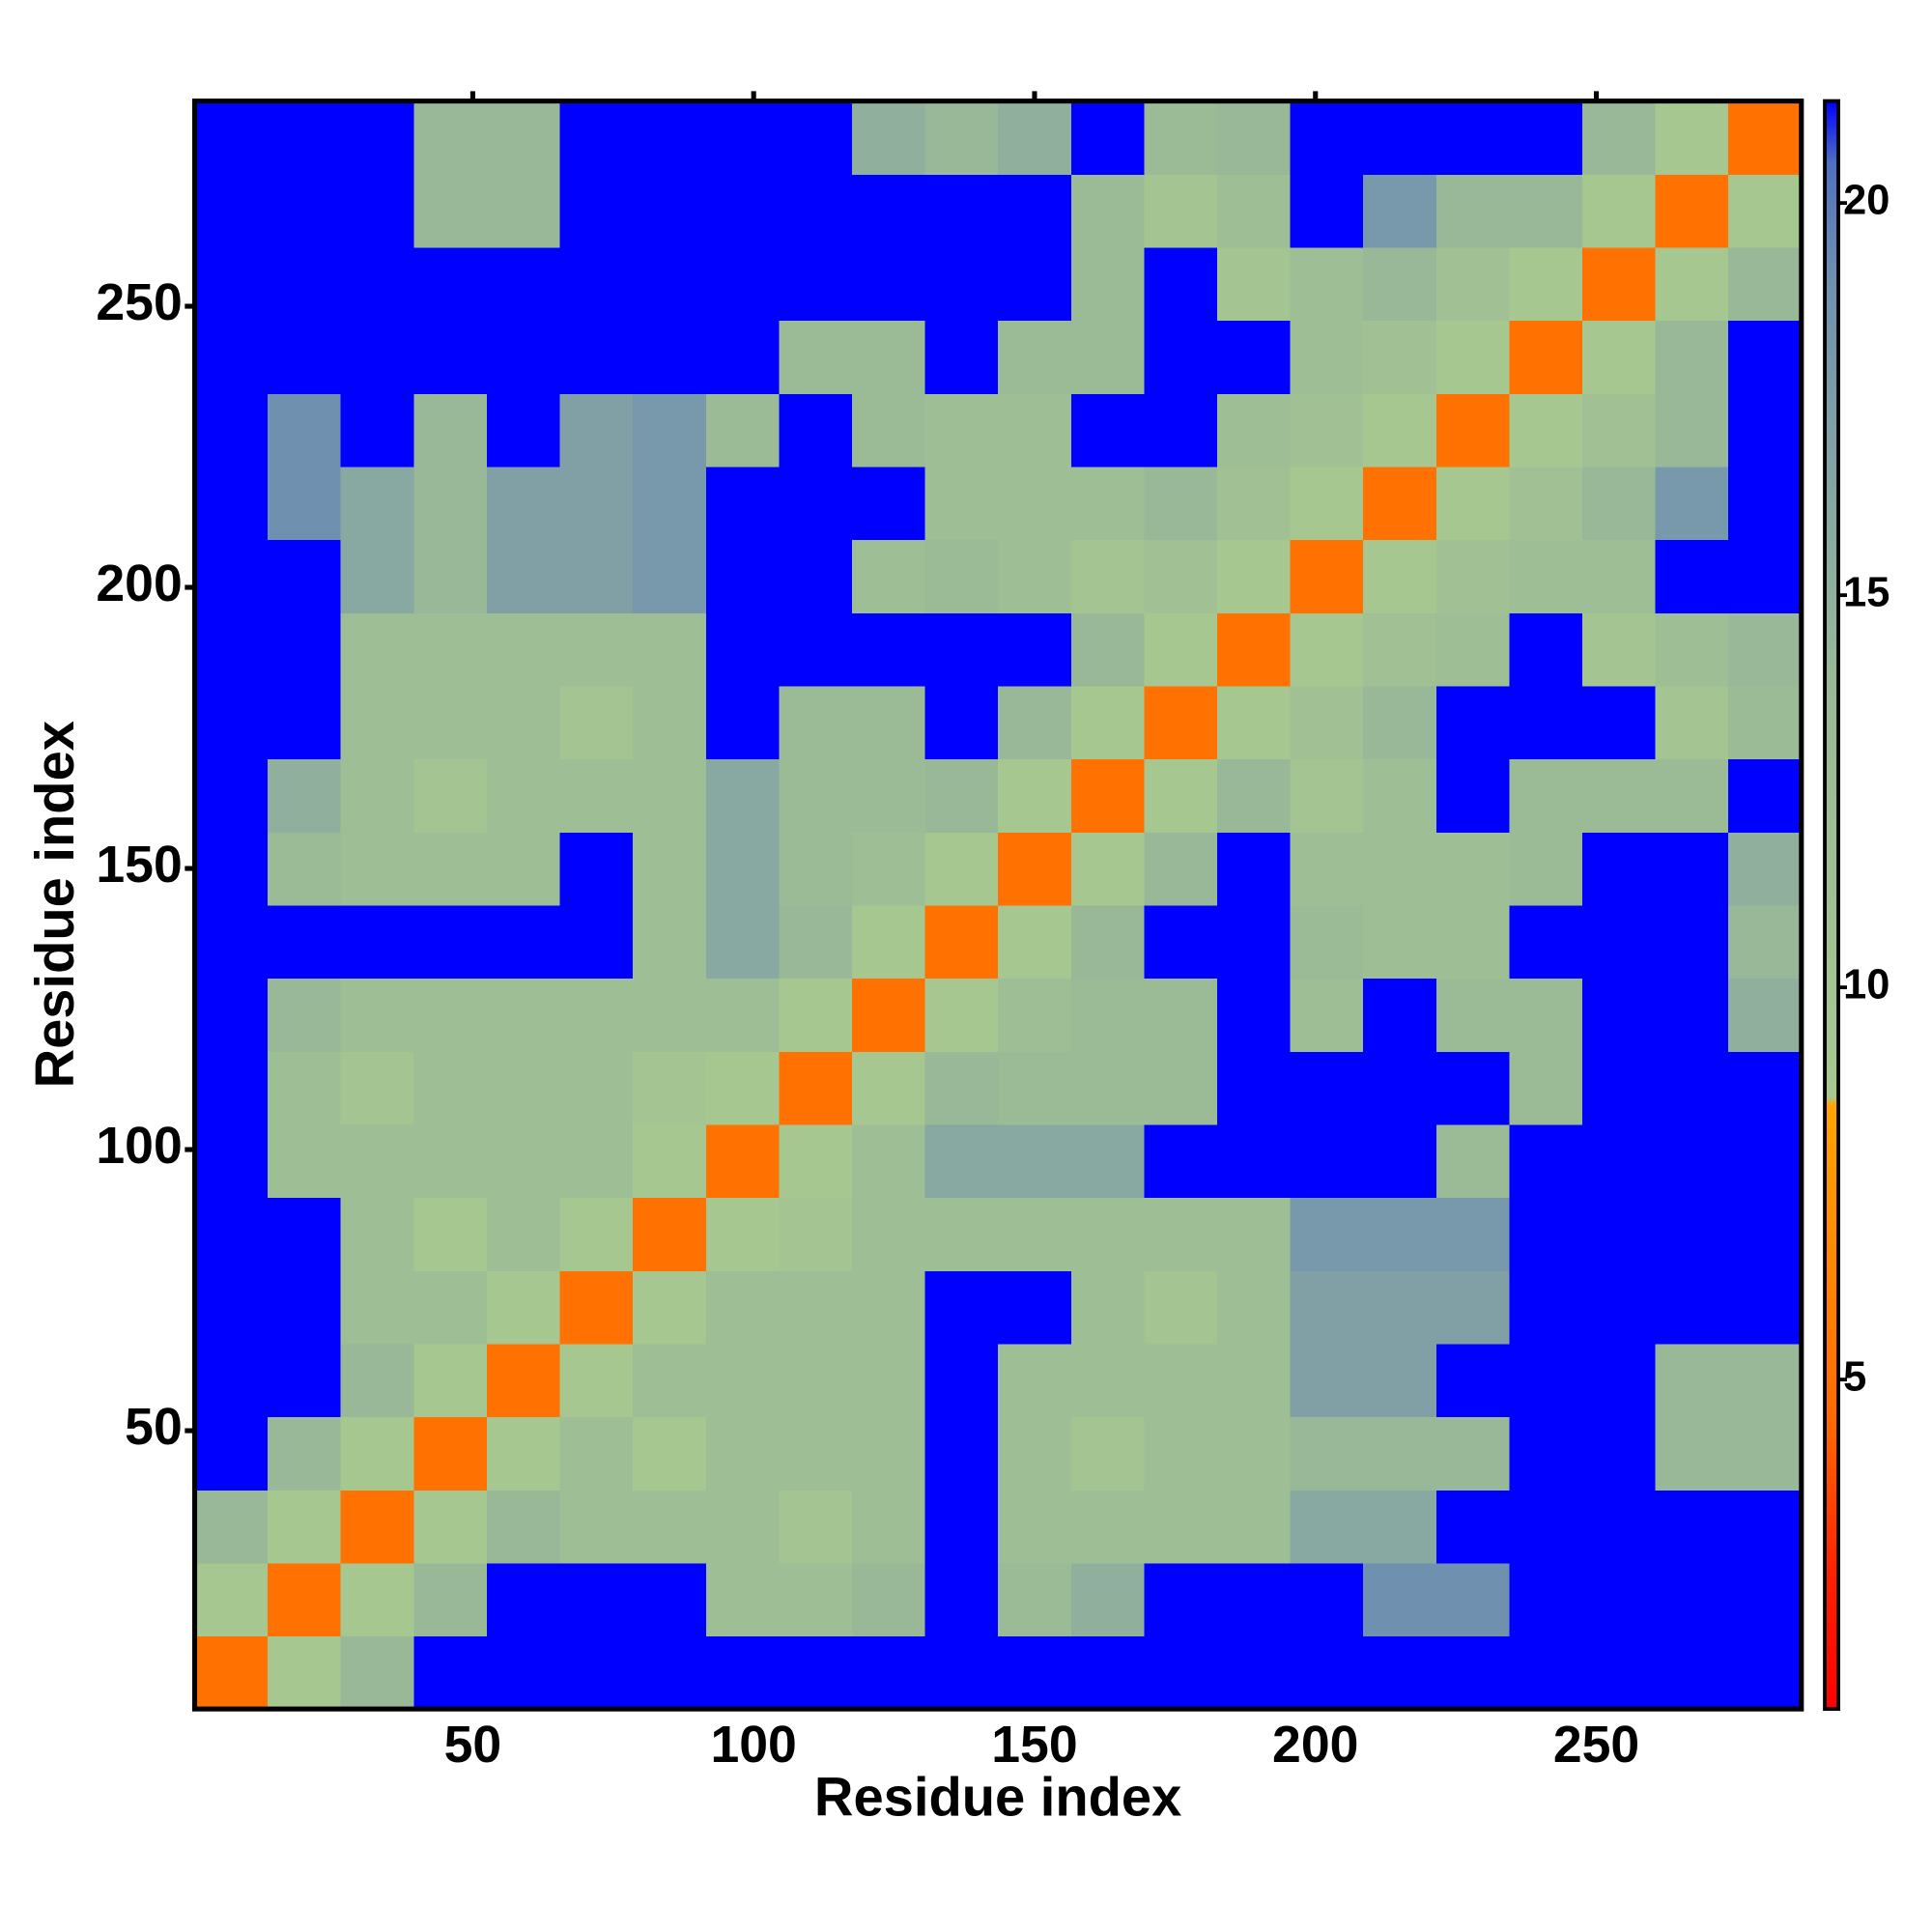  I want to click on colorbar, so click(1831, 905).